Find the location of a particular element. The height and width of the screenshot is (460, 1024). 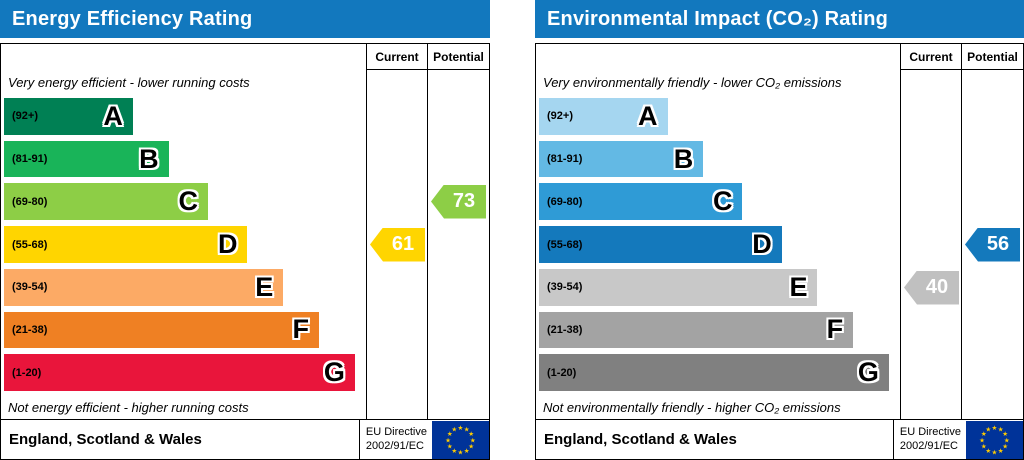

eu-directive-label: EU Directive 2002/91/EC is located at coordinates (933, 440).